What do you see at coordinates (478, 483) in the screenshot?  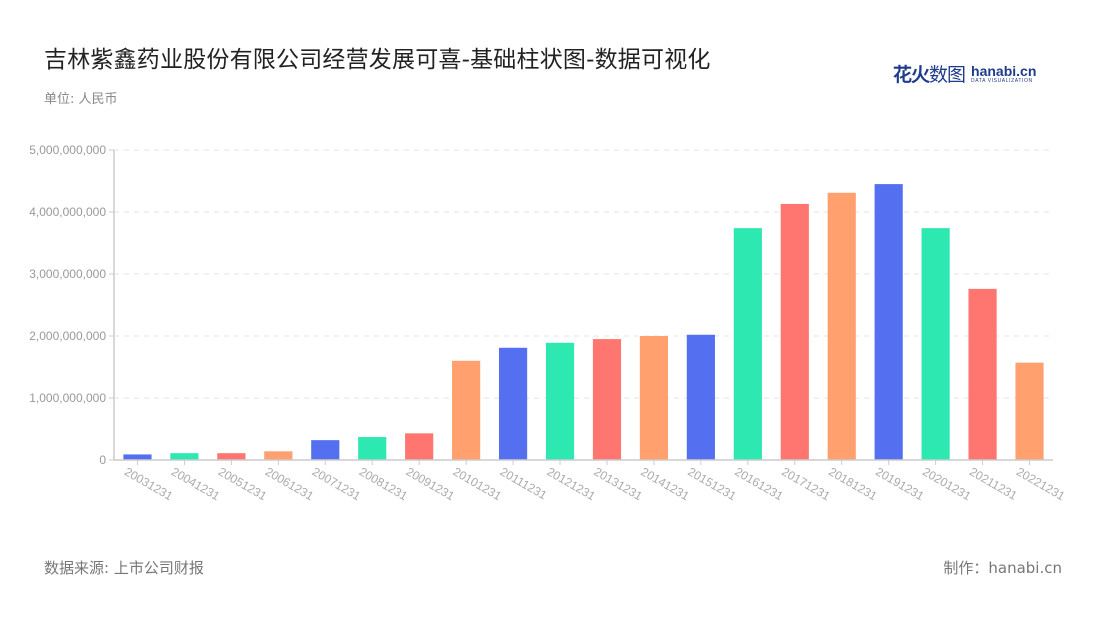 I see `x-tick-label: 20101231` at bounding box center [478, 483].